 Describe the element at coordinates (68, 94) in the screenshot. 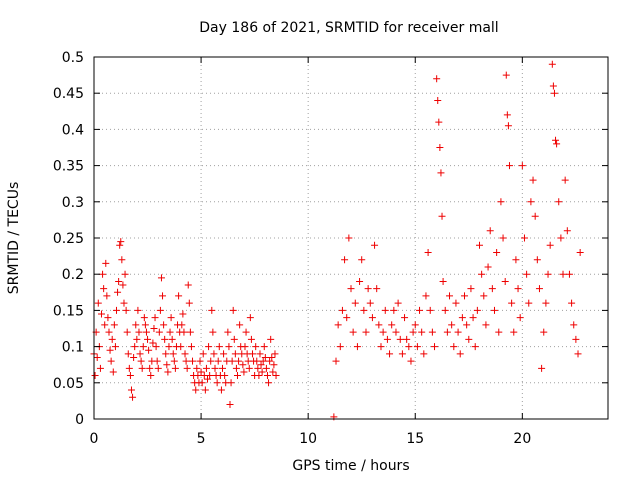

I see `y-tick-label: 0.45` at that location.